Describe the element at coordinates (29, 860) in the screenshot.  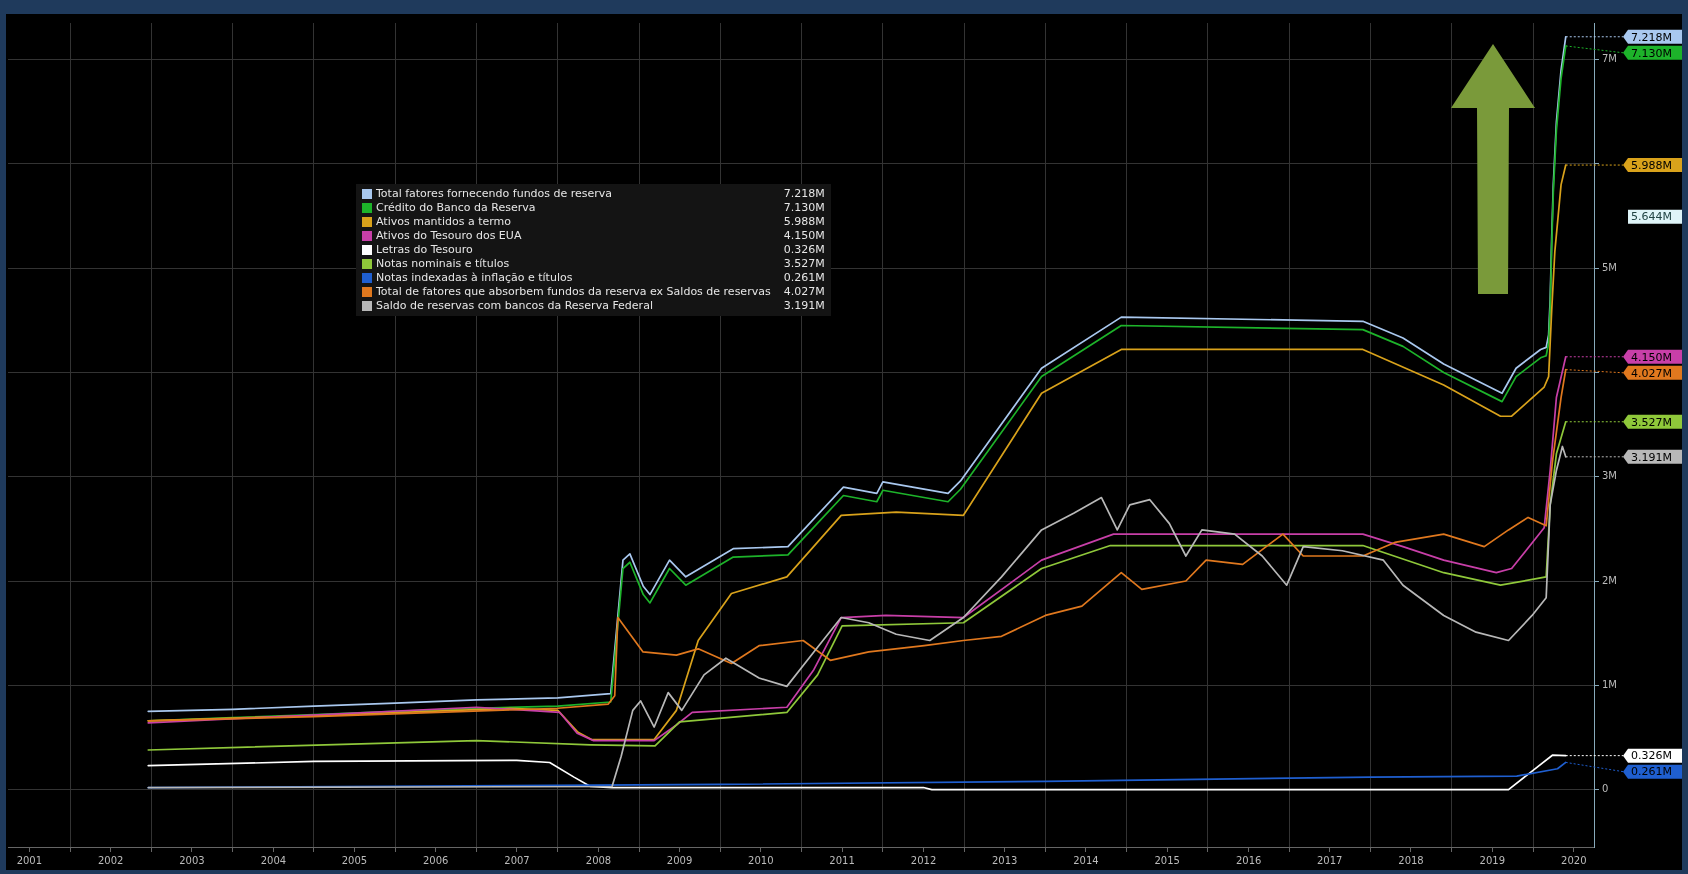
I see `x-tick-label: 2001` at that location.